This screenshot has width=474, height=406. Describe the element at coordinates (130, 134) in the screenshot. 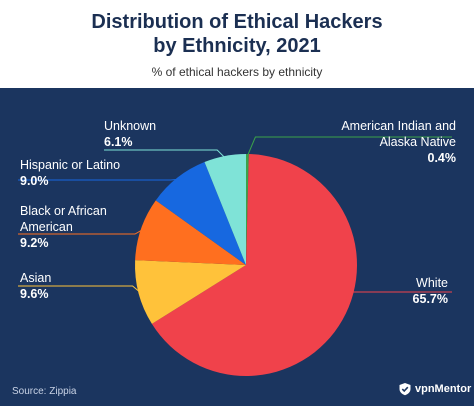

I see `label-unknown: Unknown 6.1%` at that location.